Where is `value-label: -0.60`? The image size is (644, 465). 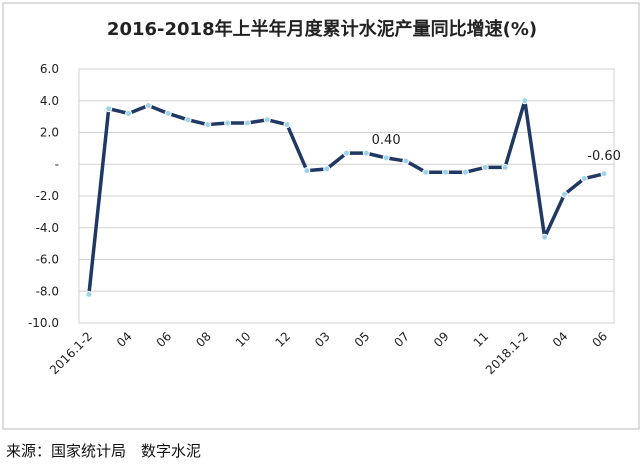
value-label: -0.60 is located at coordinates (604, 156).